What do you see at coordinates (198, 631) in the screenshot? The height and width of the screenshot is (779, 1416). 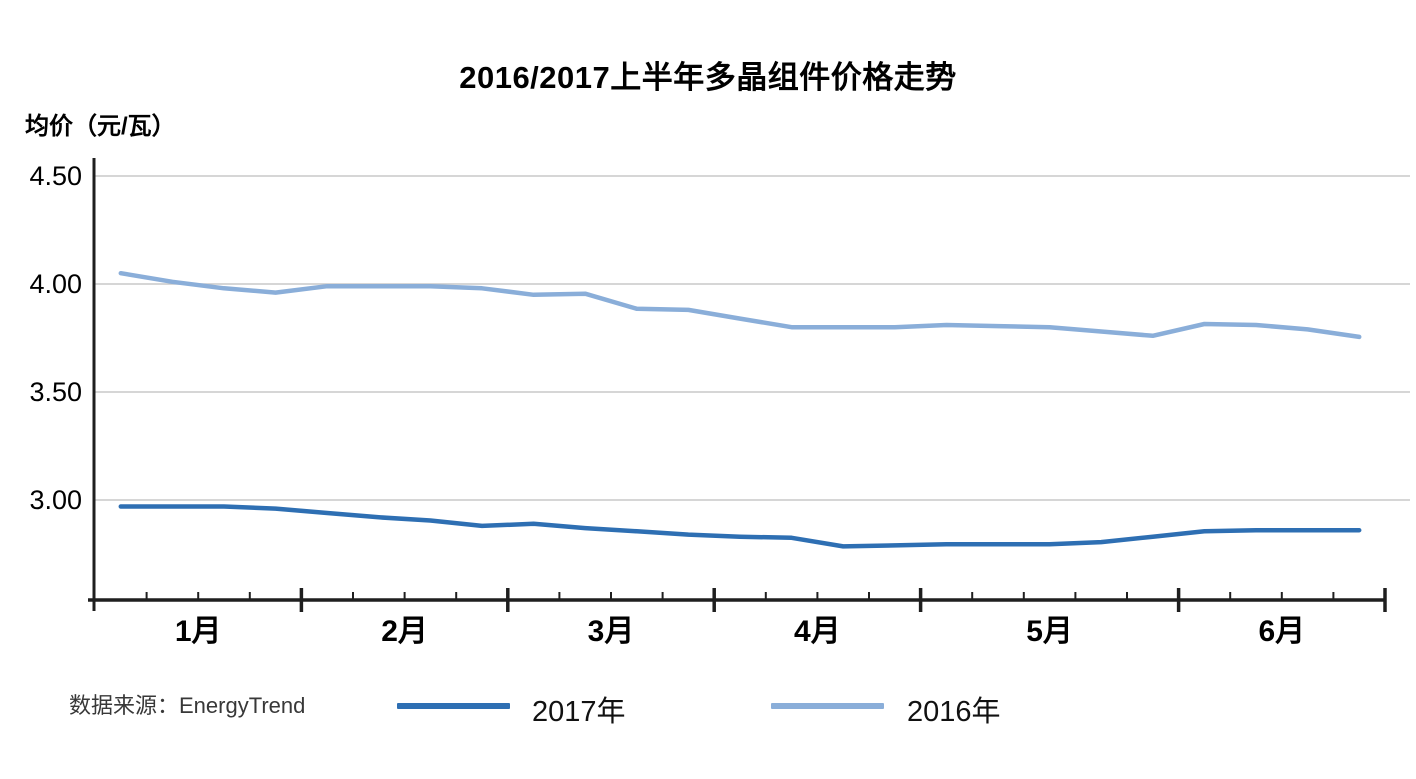 I see `x-month-label: 1月` at bounding box center [198, 631].